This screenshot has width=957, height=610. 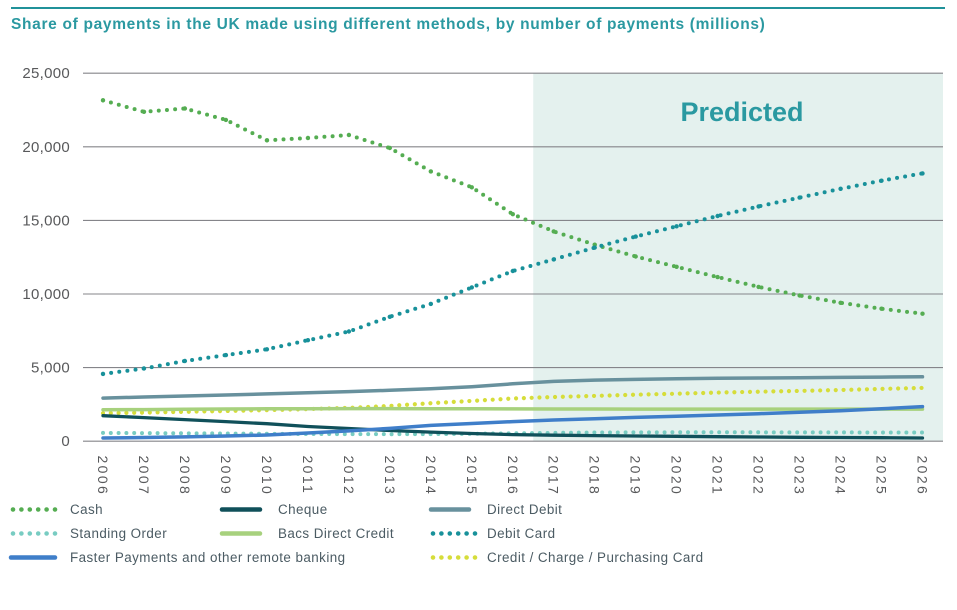 What do you see at coordinates (841, 476) in the screenshot?
I see `svg-text: 2024` at bounding box center [841, 476].